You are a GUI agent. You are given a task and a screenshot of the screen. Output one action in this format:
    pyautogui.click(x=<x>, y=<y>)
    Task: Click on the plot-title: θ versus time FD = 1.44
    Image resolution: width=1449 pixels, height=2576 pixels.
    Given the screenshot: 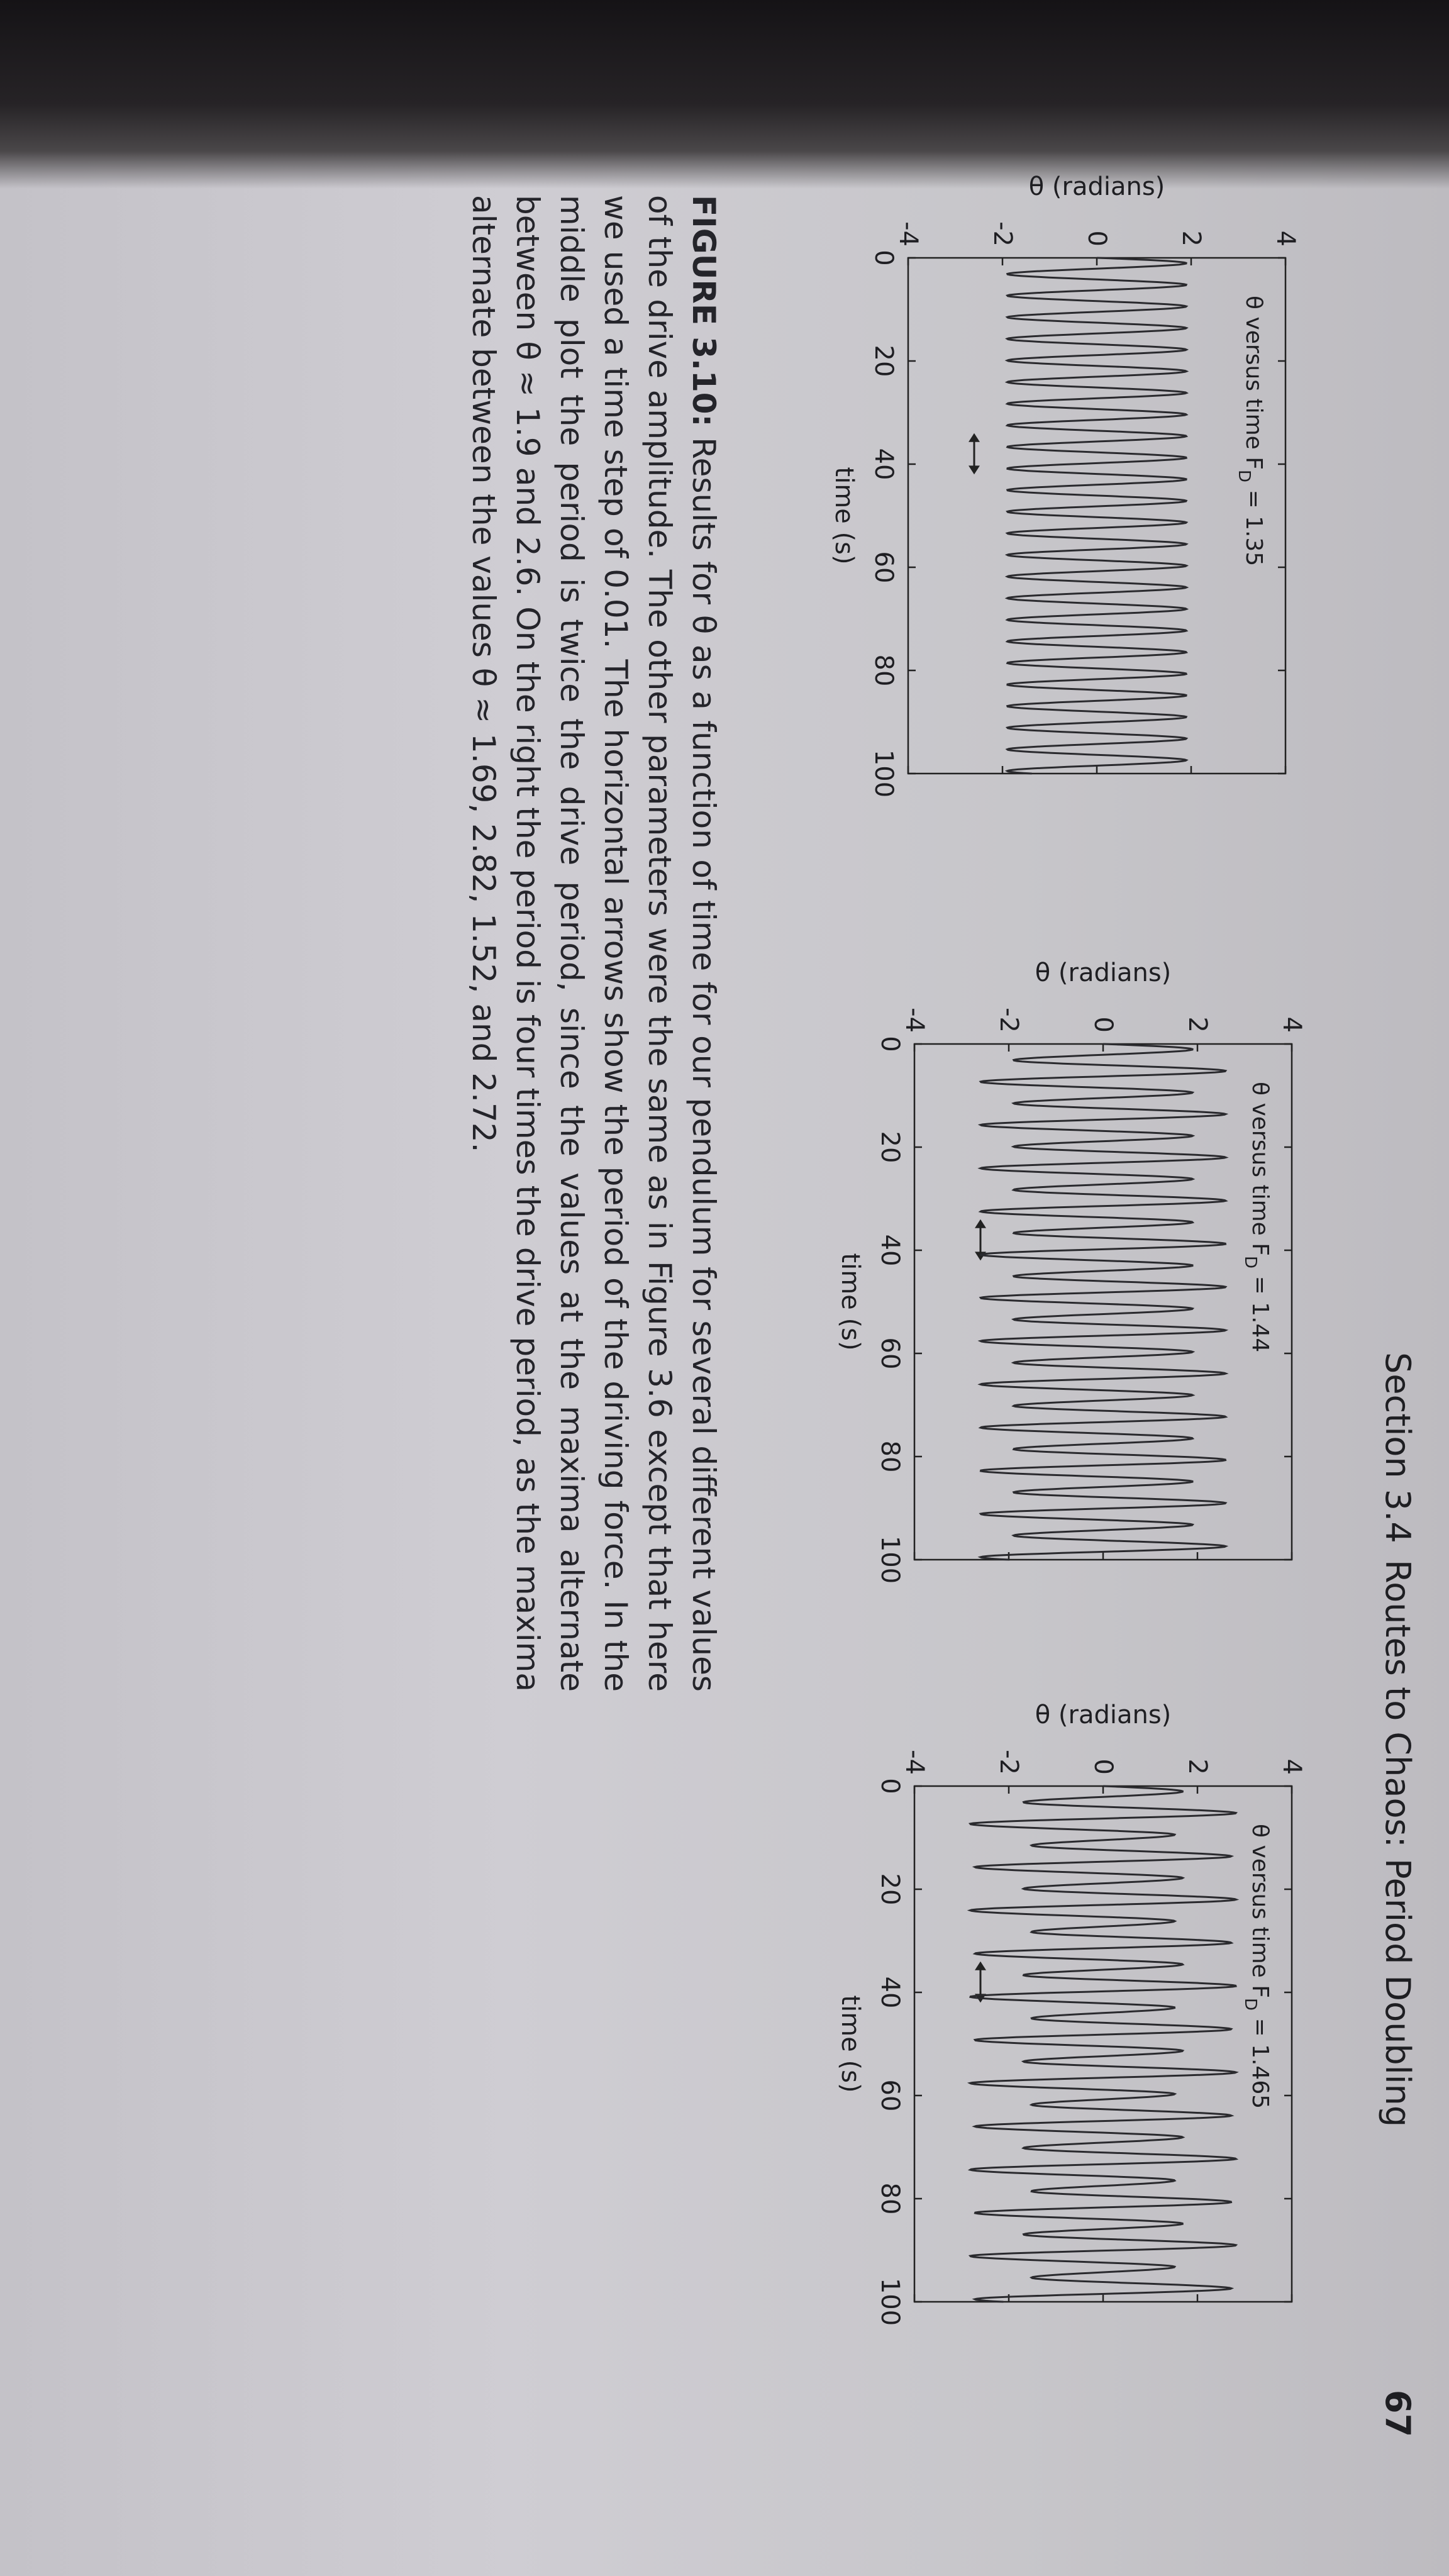 What is the action you would take?
    pyautogui.click(x=1257, y=1217)
    